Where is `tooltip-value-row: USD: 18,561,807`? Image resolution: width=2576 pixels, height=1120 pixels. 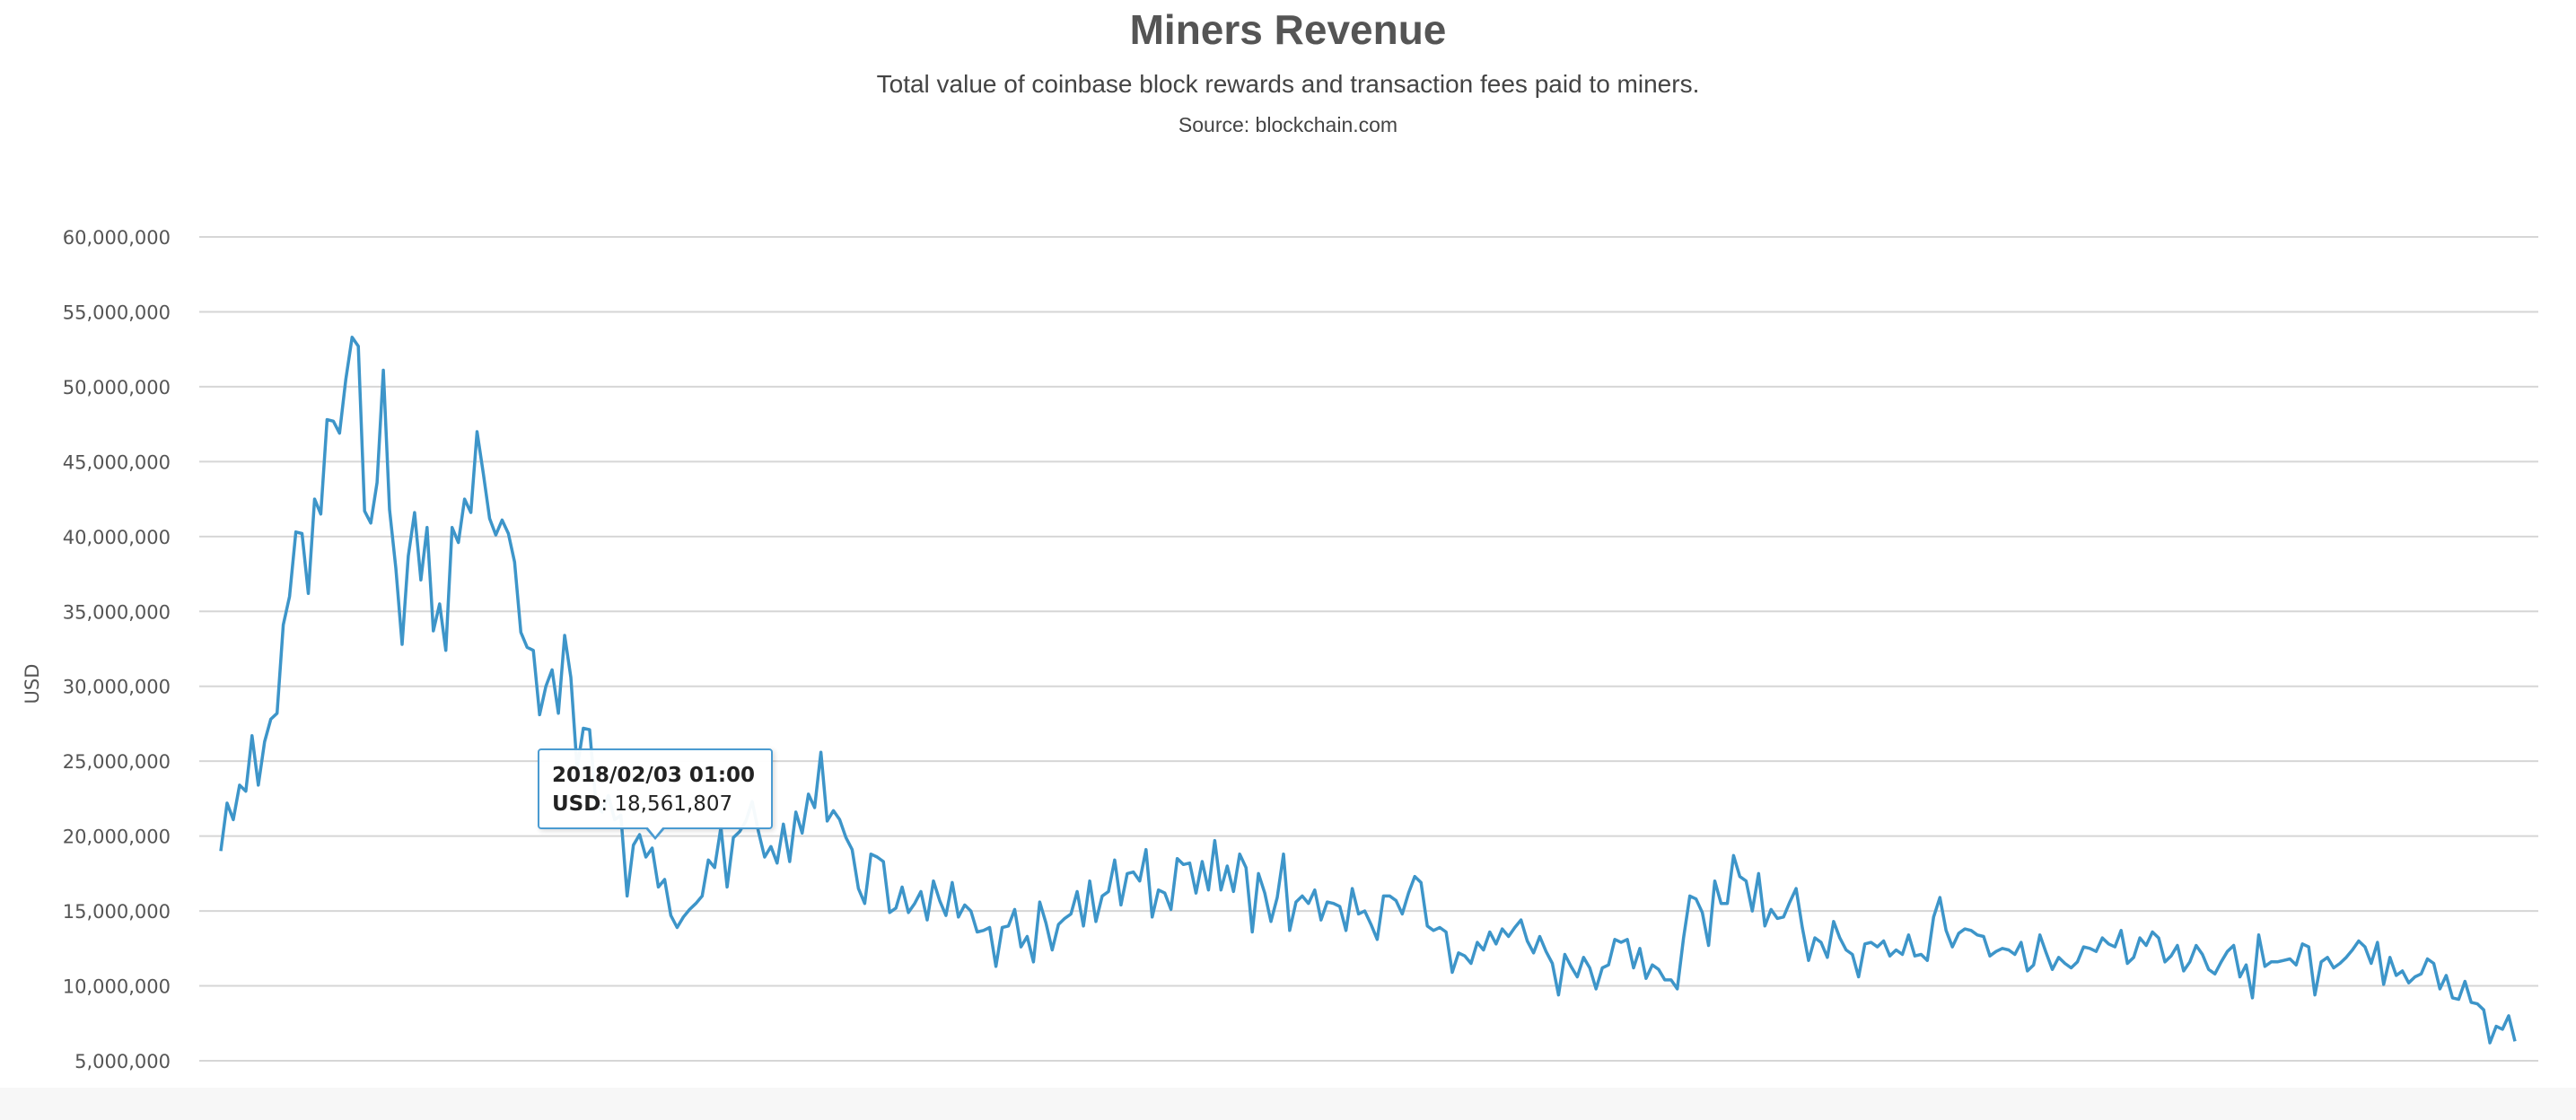 tooltip-value-row: USD: 18,561,807 is located at coordinates (642, 804).